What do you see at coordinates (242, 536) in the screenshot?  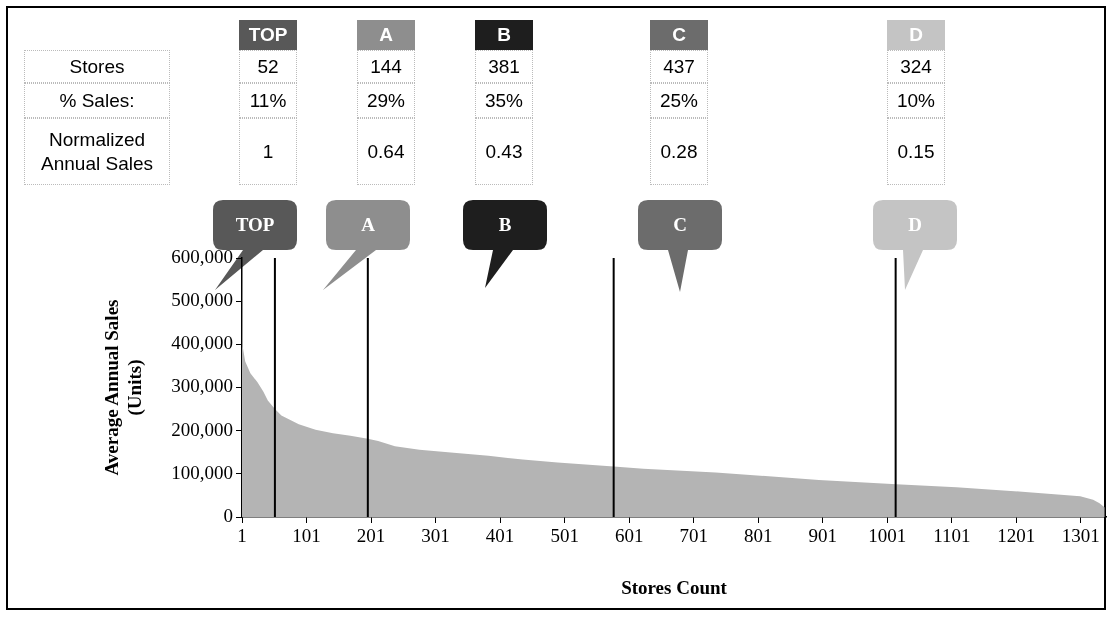 I see `x-tick-label: 1` at bounding box center [242, 536].